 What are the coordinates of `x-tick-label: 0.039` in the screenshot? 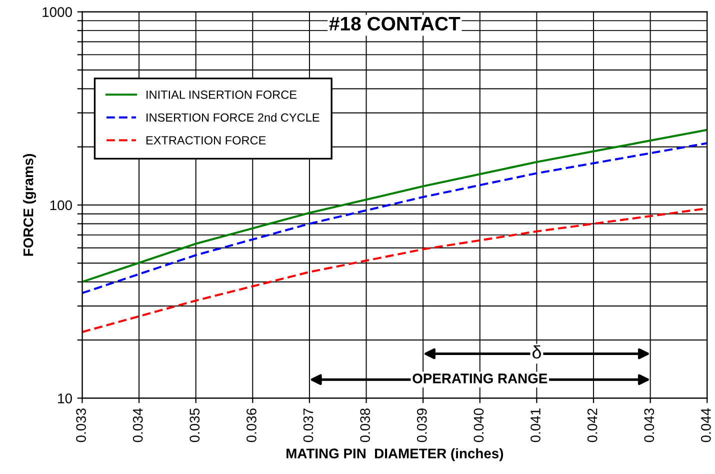 It's located at (421, 425).